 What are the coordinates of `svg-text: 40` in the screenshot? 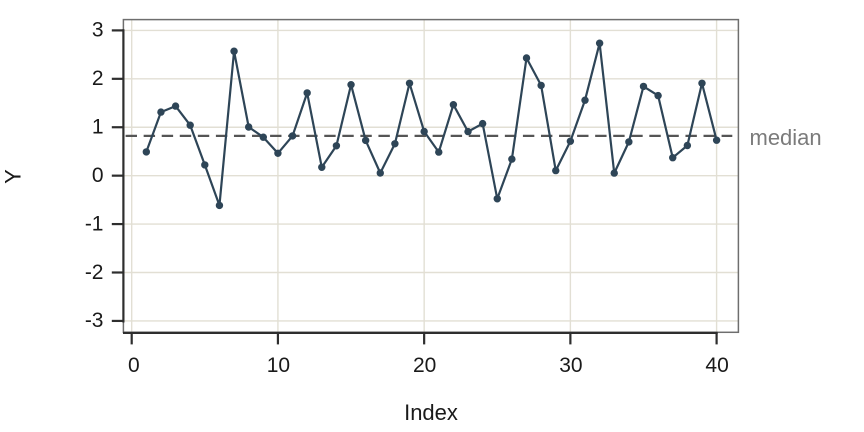 It's located at (716, 365).